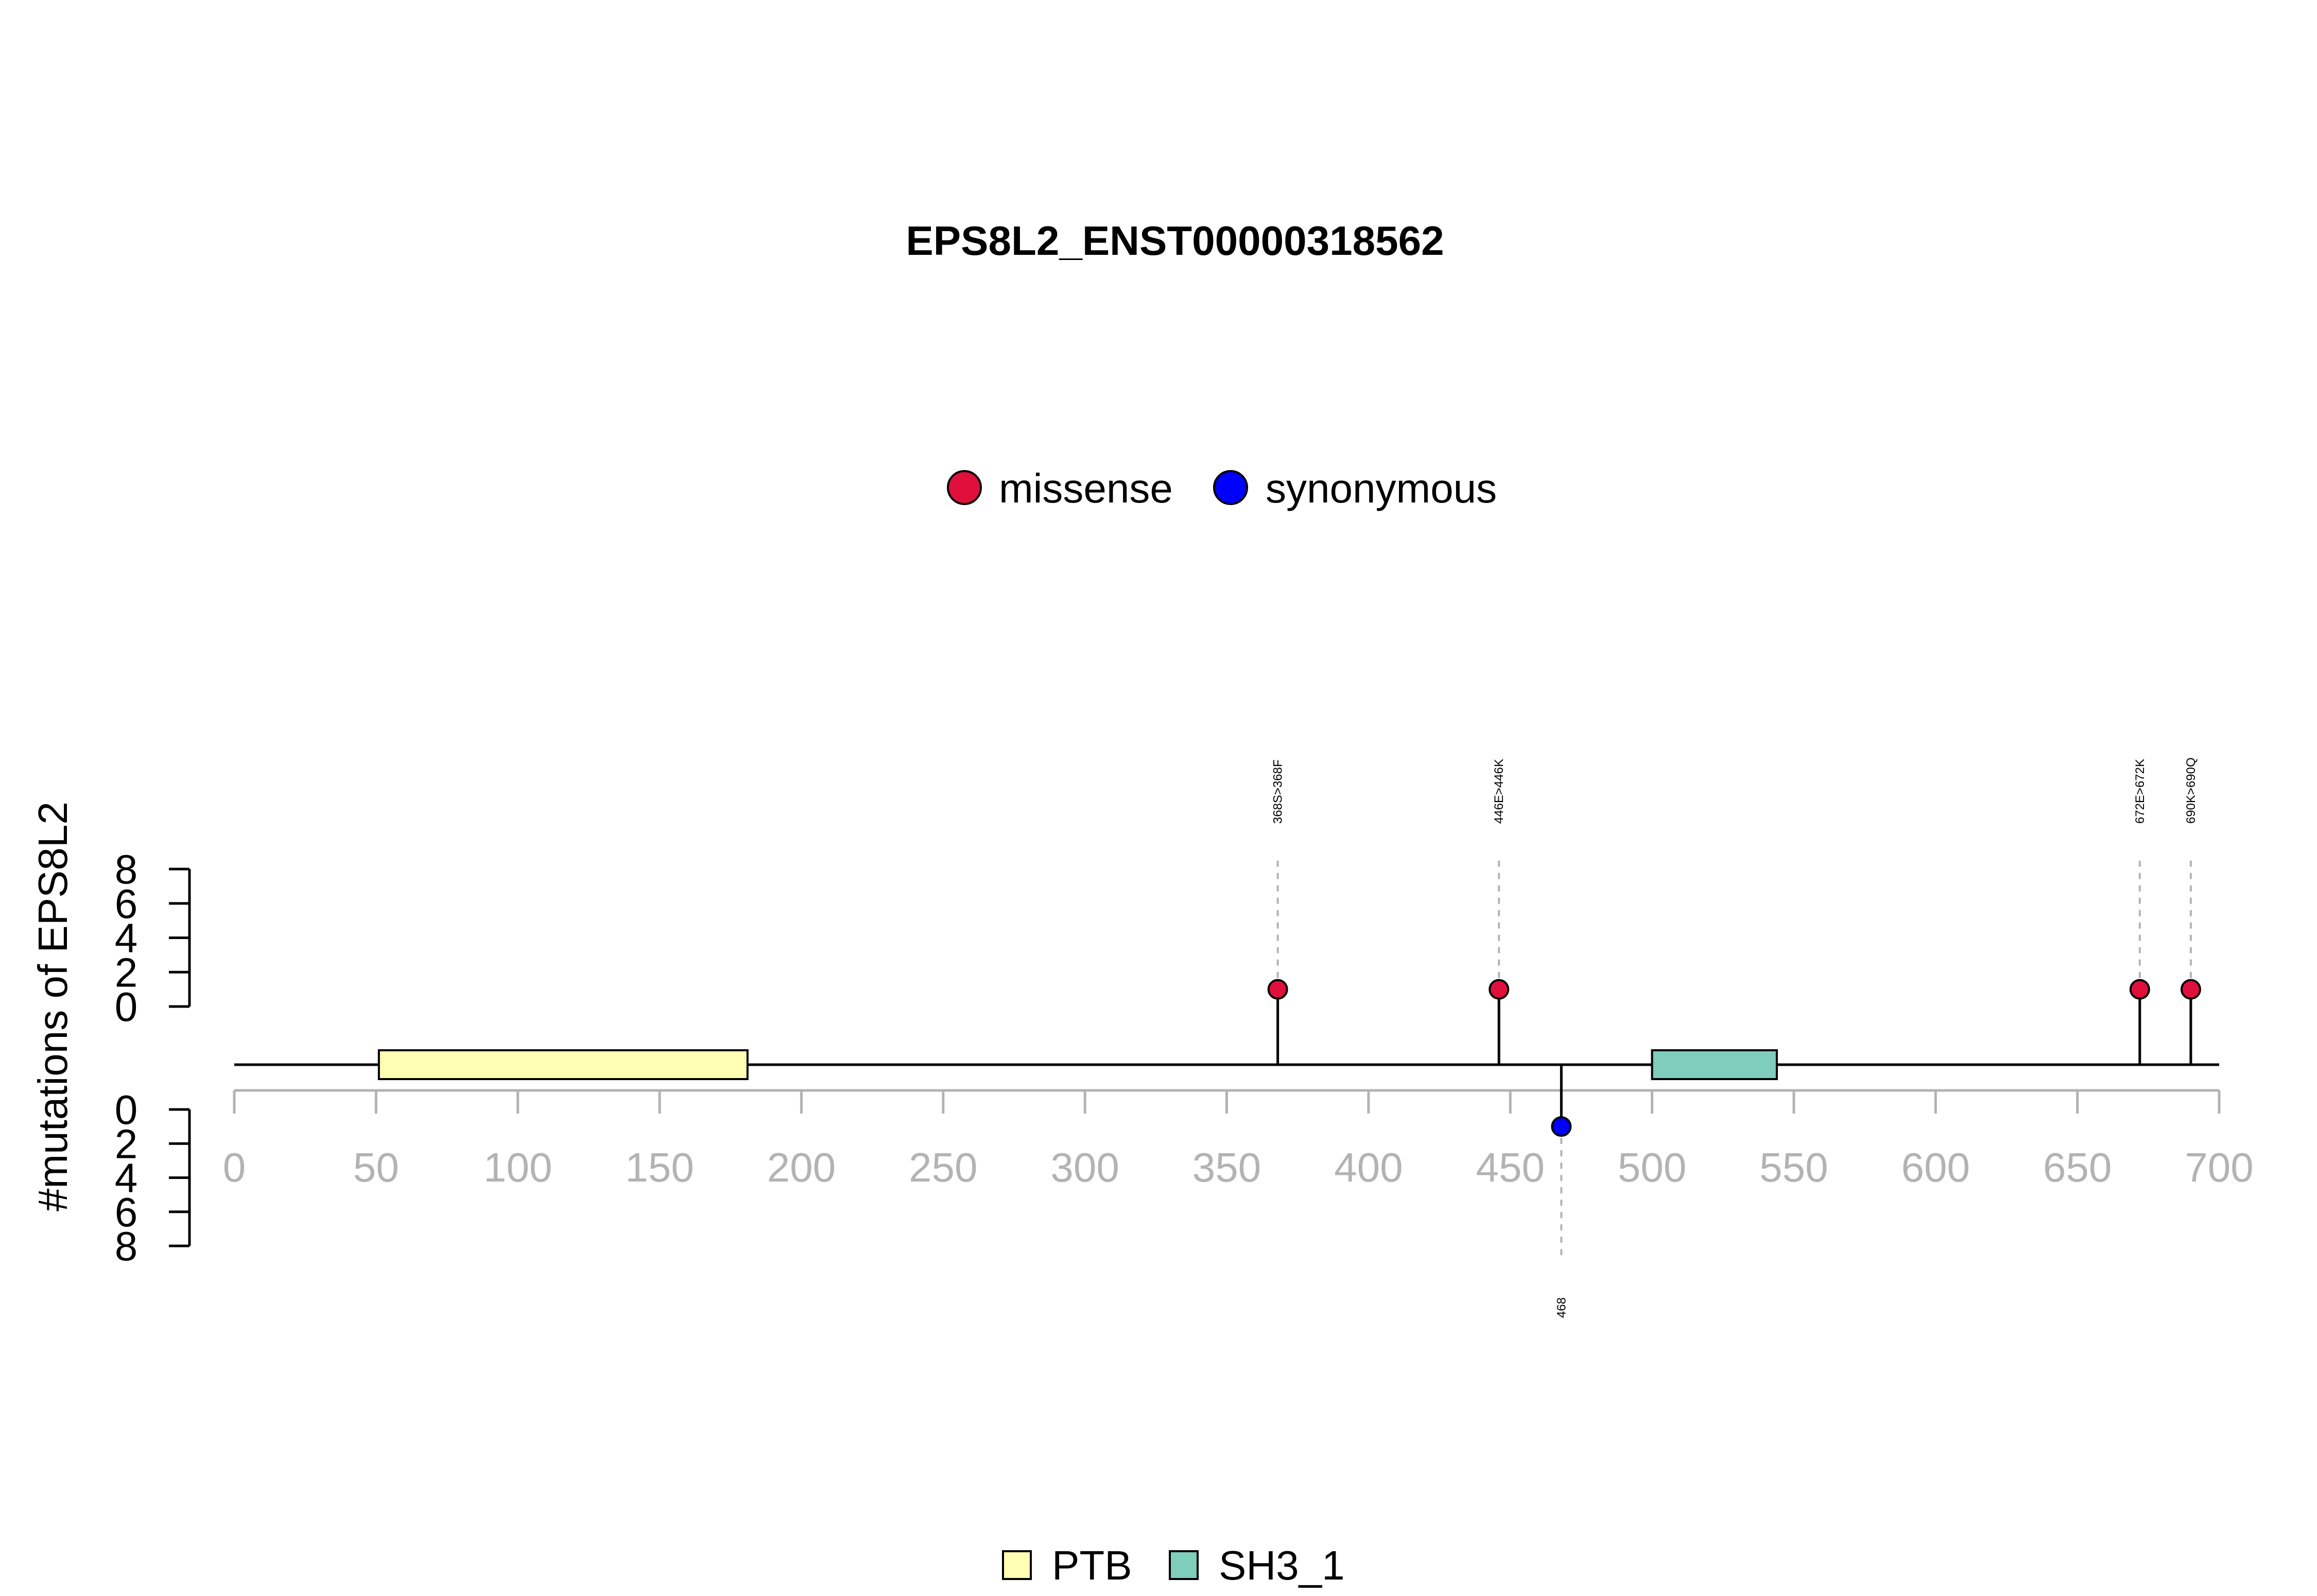 The image size is (2317, 1596). What do you see at coordinates (1652, 1167) in the screenshot?
I see `x-tick-label: 500` at bounding box center [1652, 1167].